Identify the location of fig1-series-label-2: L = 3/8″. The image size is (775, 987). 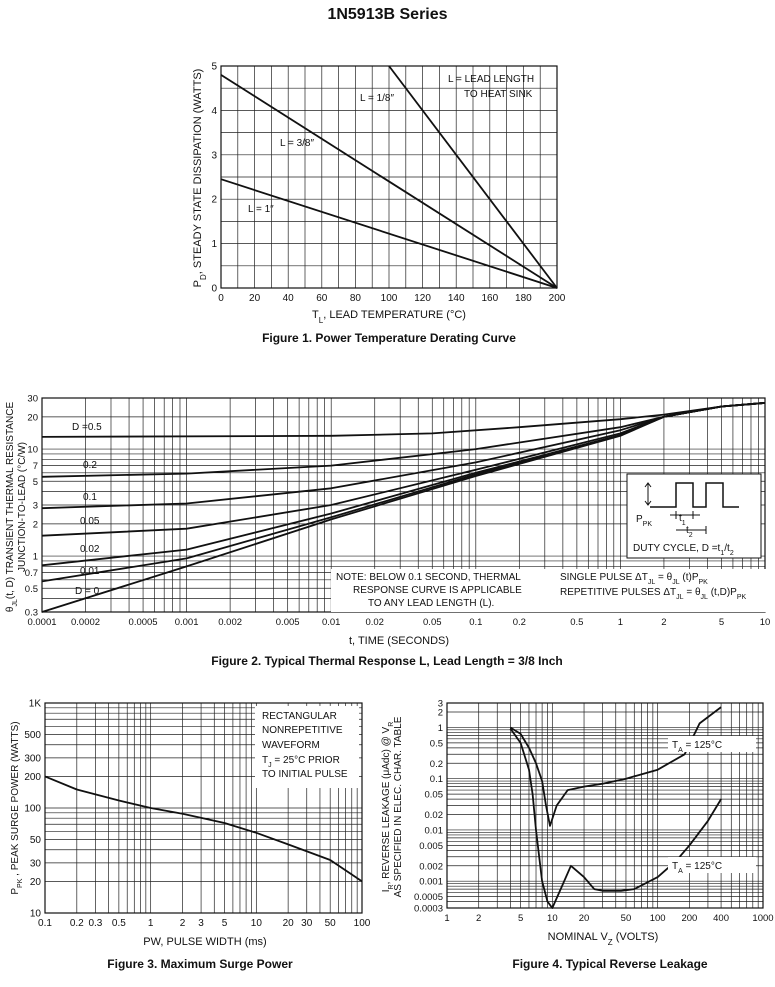
(297, 143).